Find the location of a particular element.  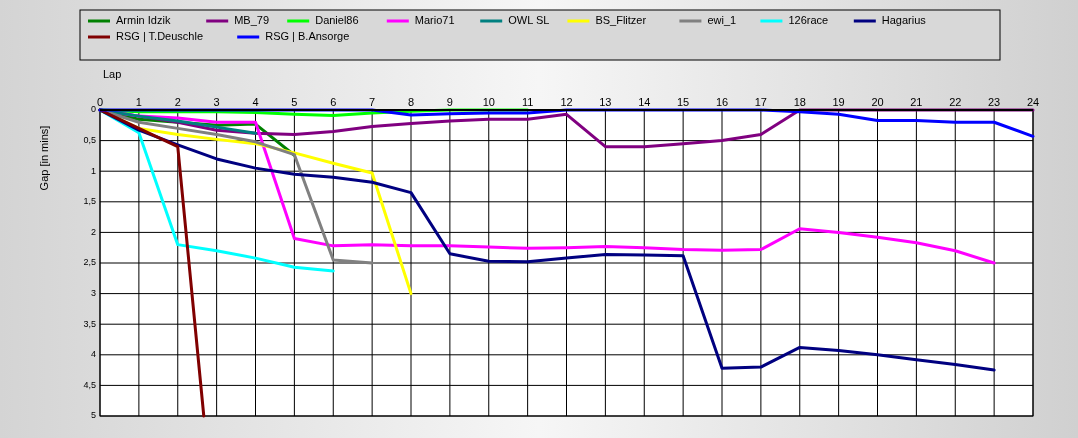

y-axis-title: Gap [in mins] is located at coordinates (44, 158).